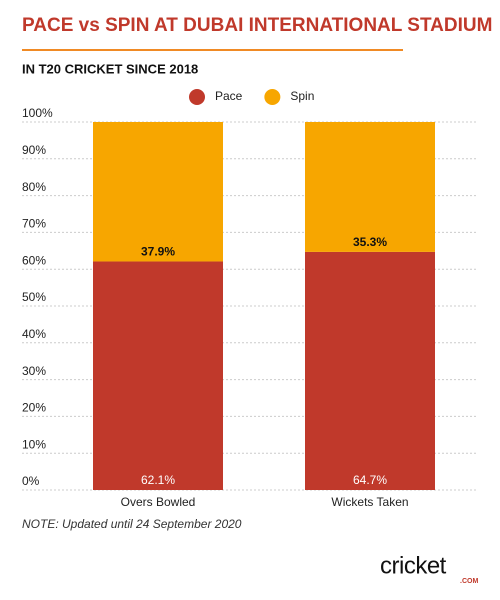  What do you see at coordinates (34, 224) in the screenshot?
I see `y-tick-label: 70%` at bounding box center [34, 224].